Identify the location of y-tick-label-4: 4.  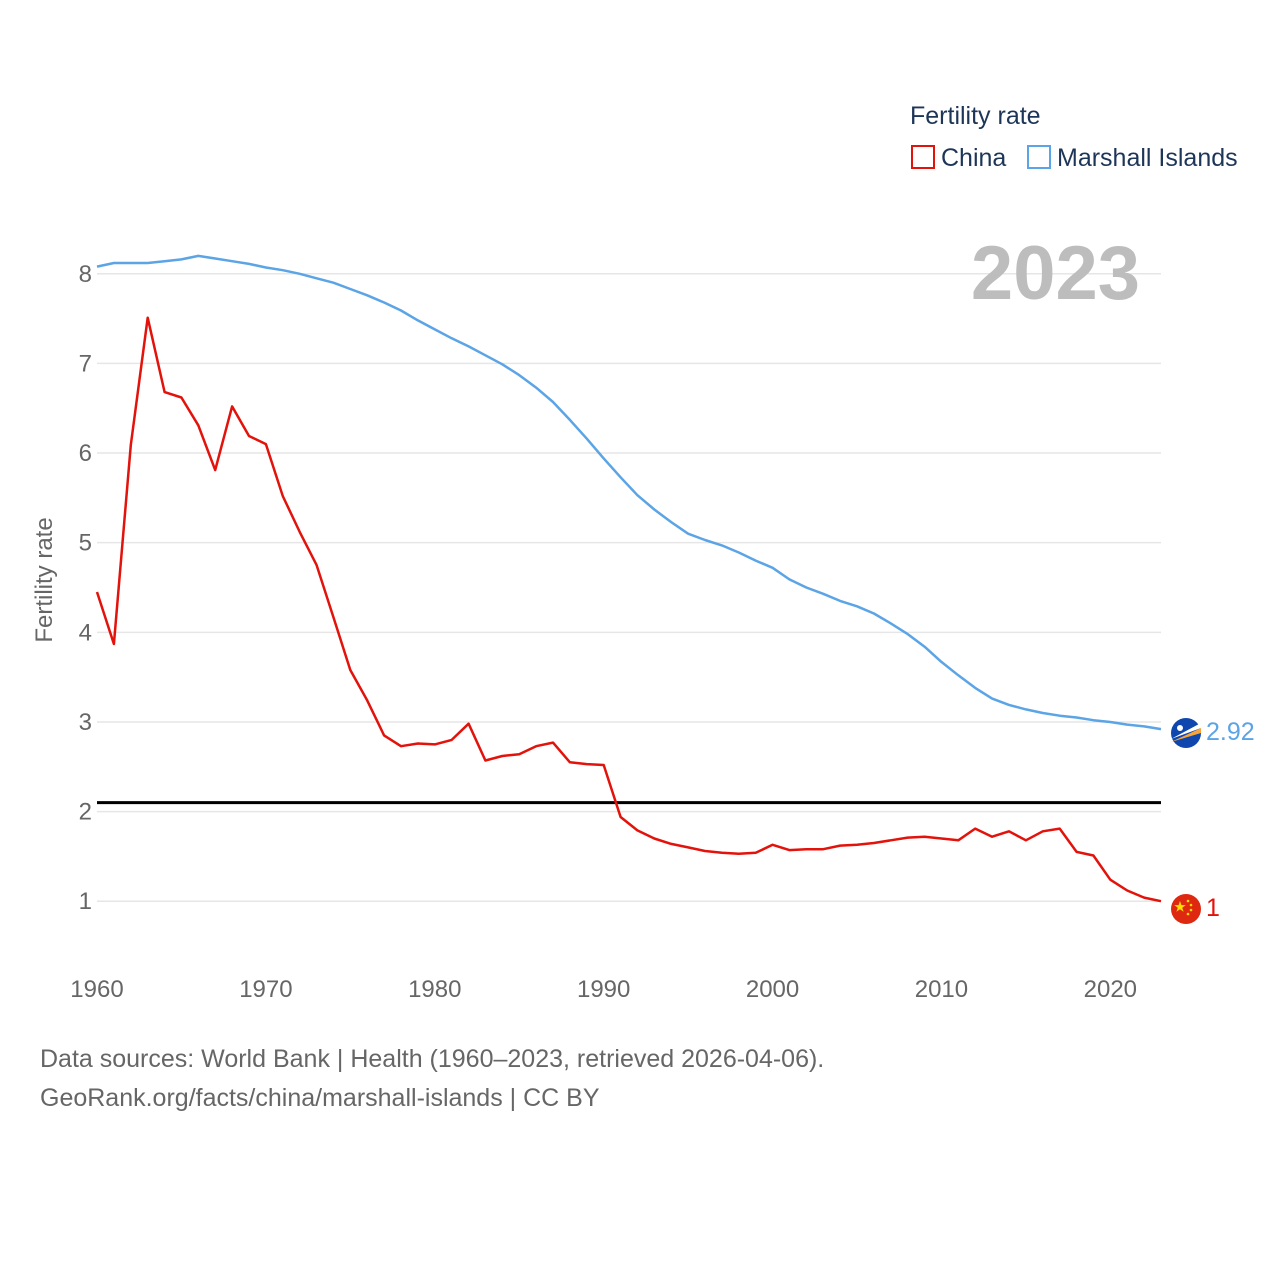
(85, 632).